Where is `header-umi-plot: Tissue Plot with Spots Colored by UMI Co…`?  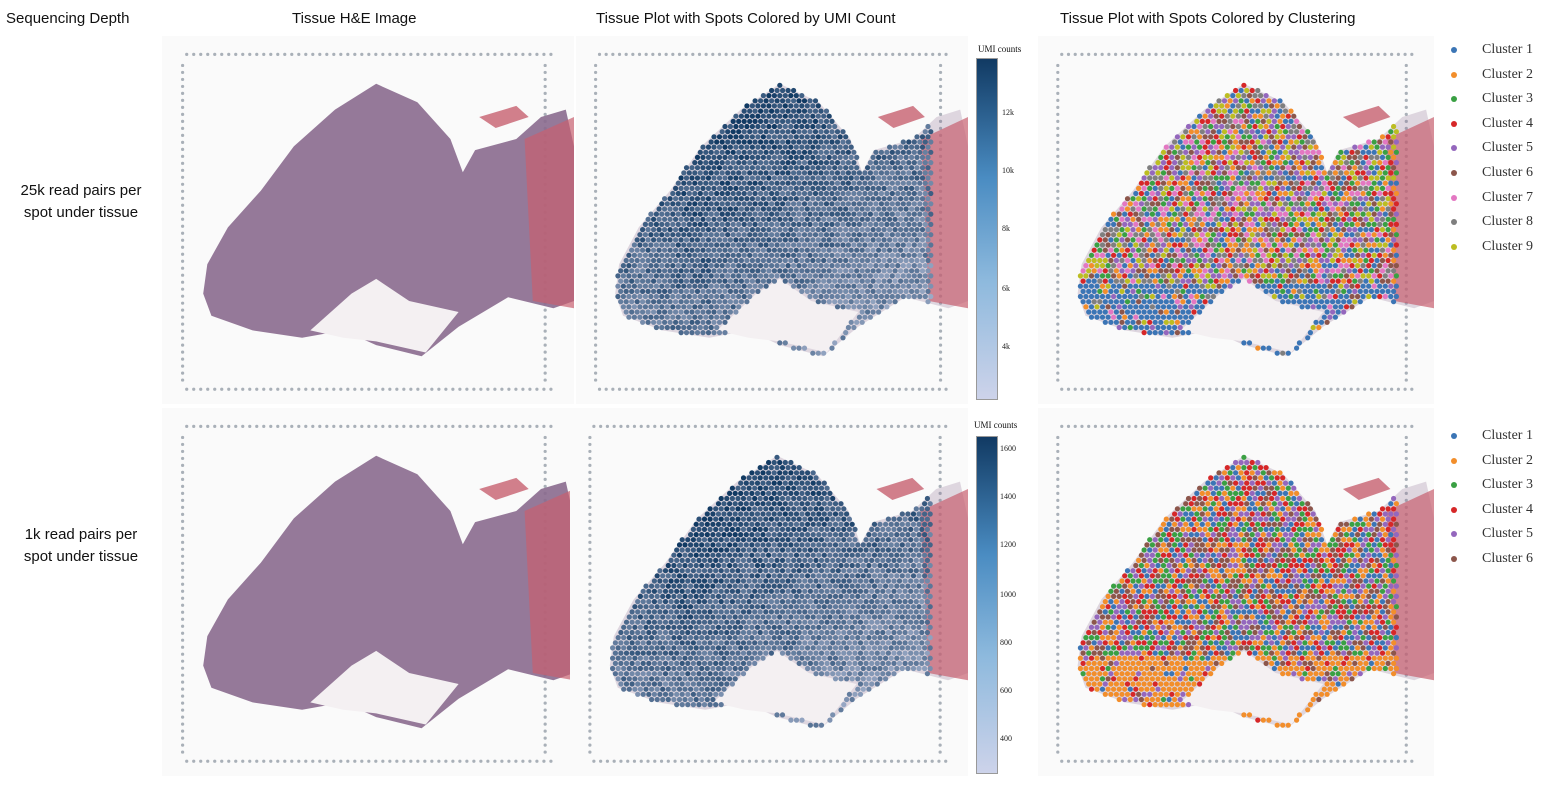
header-umi-plot: Tissue Plot with Spots Colored by UMI Co… is located at coordinates (746, 18).